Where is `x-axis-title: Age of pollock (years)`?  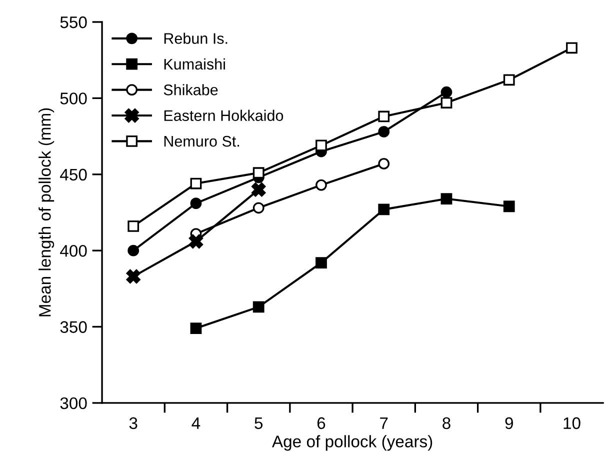
x-axis-title: Age of pollock (years) is located at coordinates (352, 443).